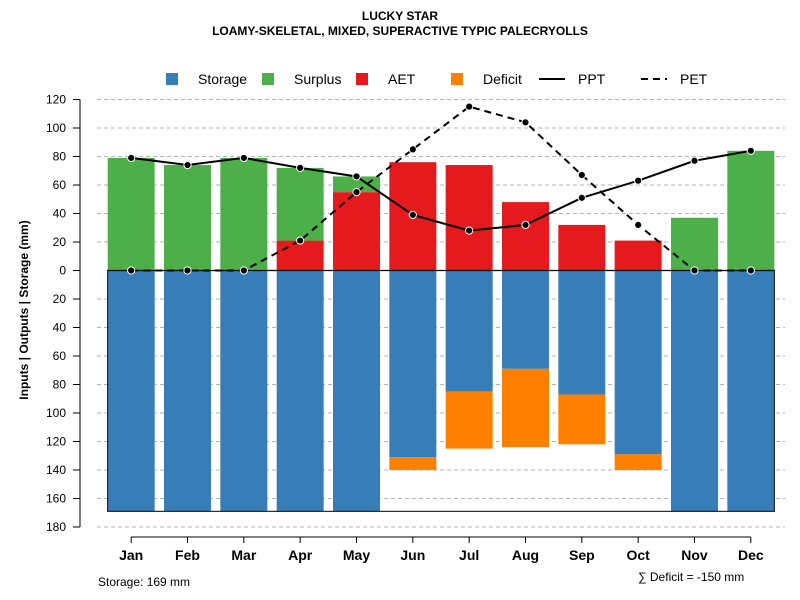 Image resolution: width=800 pixels, height=600 pixels. What do you see at coordinates (694, 555) in the screenshot?
I see `x-tick-label: Nov` at bounding box center [694, 555].